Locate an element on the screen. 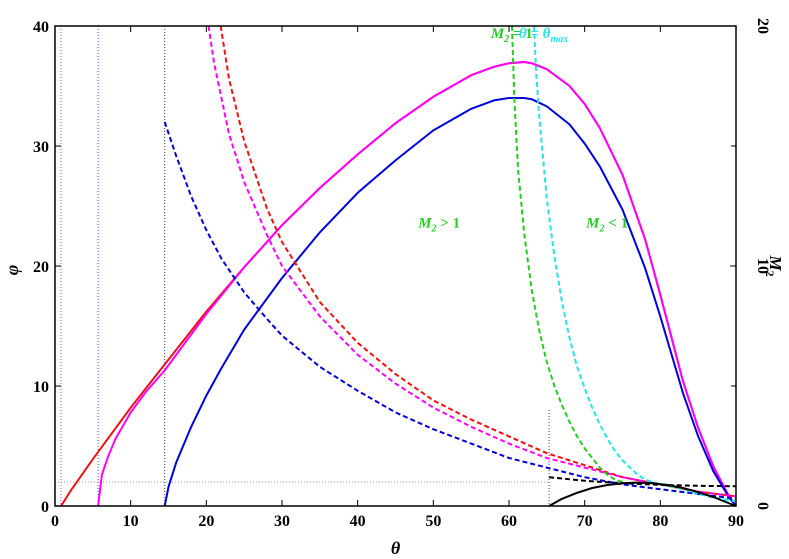  x-tick-label: 80 is located at coordinates (660, 521).